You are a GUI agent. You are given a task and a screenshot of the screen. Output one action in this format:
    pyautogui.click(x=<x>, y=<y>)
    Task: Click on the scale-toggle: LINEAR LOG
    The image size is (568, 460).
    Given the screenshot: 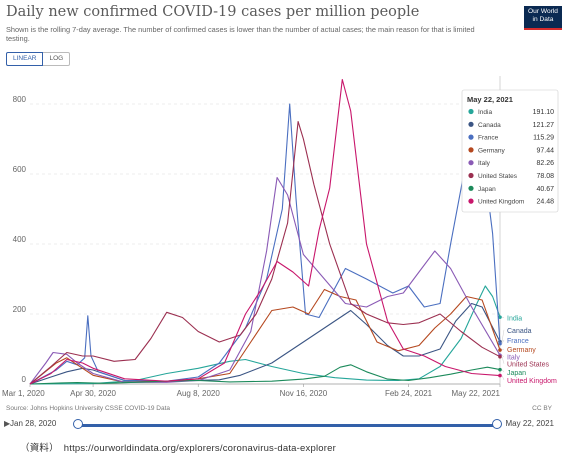 What is the action you would take?
    pyautogui.click(x=38, y=59)
    